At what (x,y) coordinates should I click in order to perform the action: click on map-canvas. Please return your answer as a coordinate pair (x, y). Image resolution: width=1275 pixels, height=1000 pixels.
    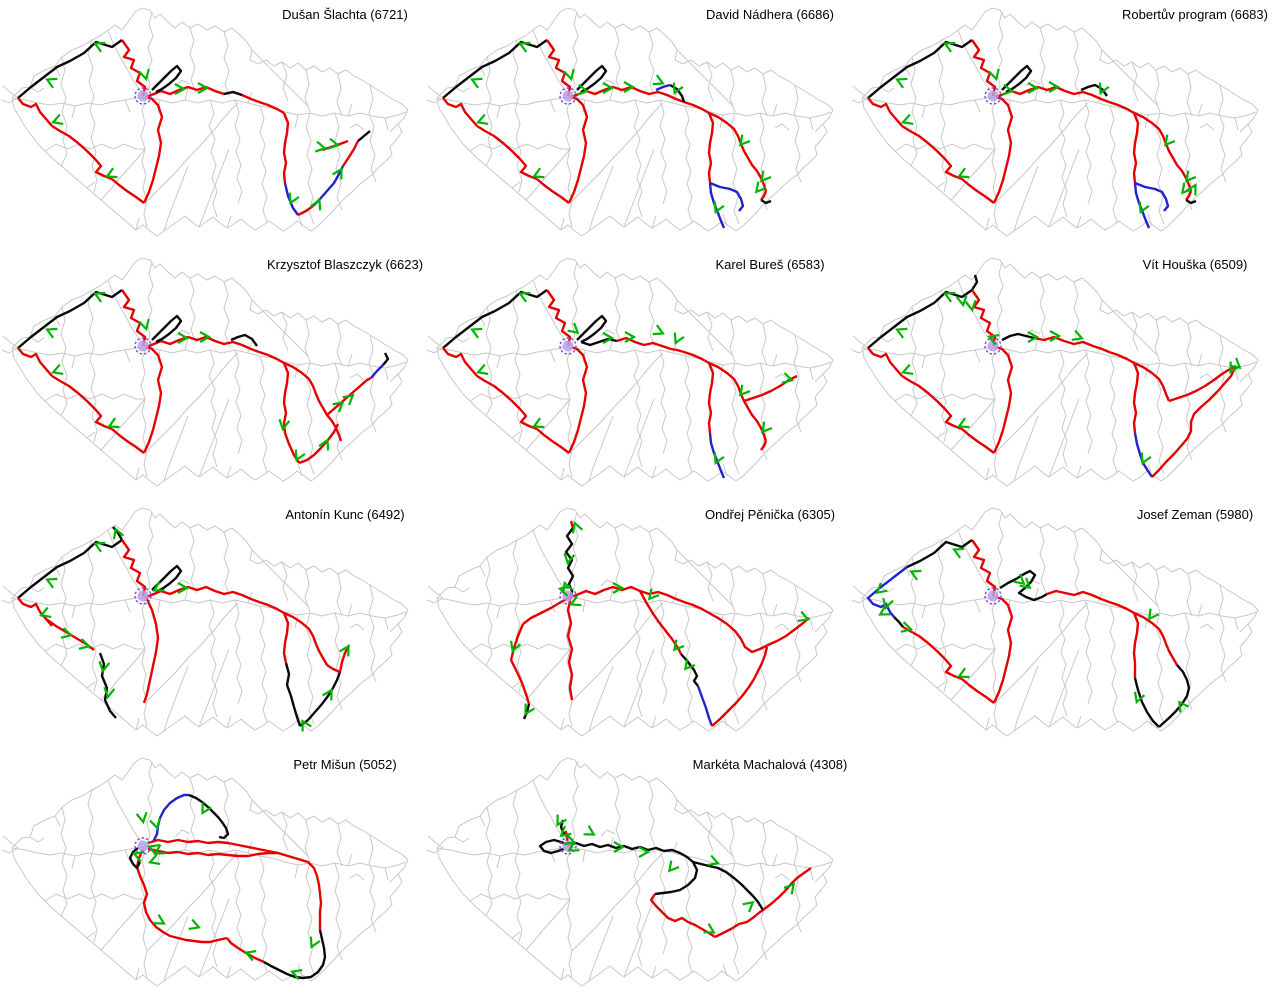
    Looking at the image, I should click on (1055, 122).